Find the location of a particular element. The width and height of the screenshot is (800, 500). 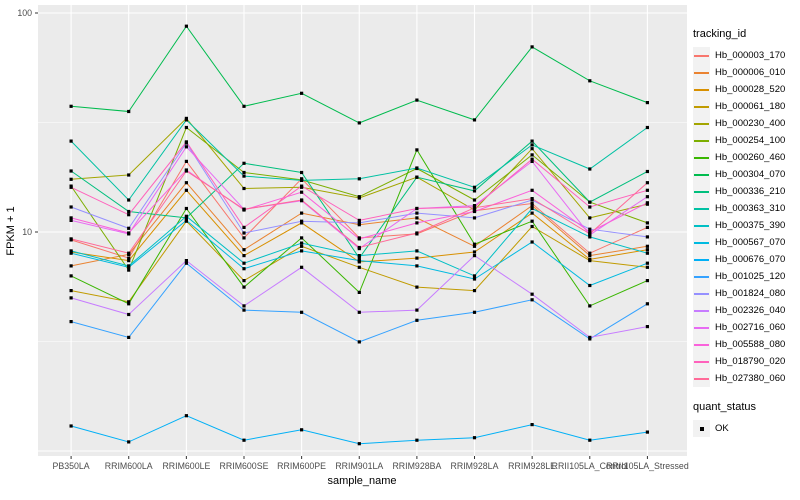

legend-label: Hb_000375_390 is located at coordinates (750, 225).